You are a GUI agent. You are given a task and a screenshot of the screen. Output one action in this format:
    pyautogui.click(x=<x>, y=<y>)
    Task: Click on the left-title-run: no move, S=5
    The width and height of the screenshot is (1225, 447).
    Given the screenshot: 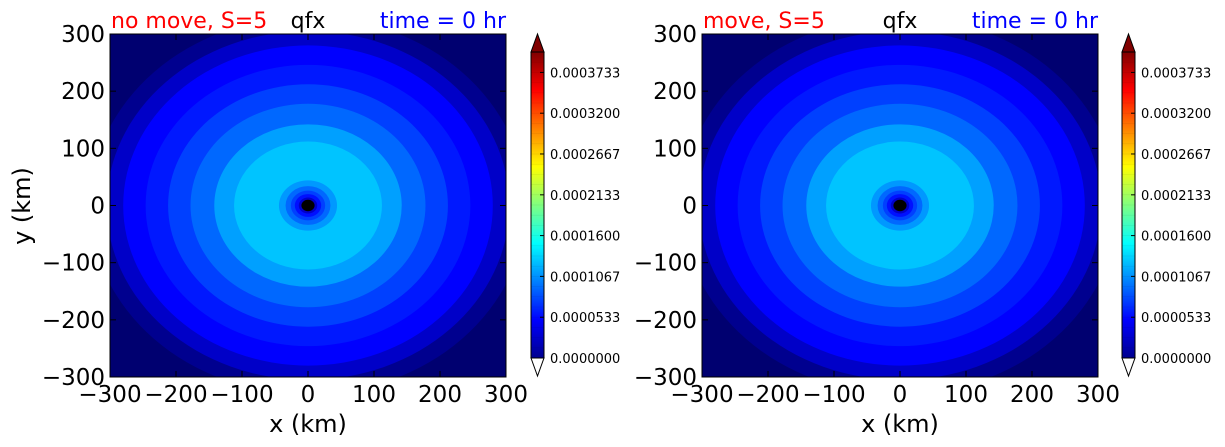 What is the action you would take?
    pyautogui.click(x=189, y=21)
    